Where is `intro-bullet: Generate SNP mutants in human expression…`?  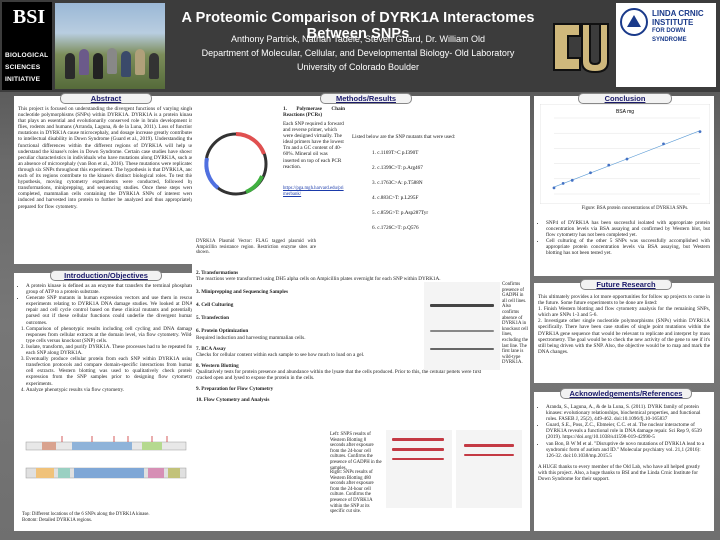
intro-bullet: Generate SNP mutants in human expression… is located at coordinates (109, 310).